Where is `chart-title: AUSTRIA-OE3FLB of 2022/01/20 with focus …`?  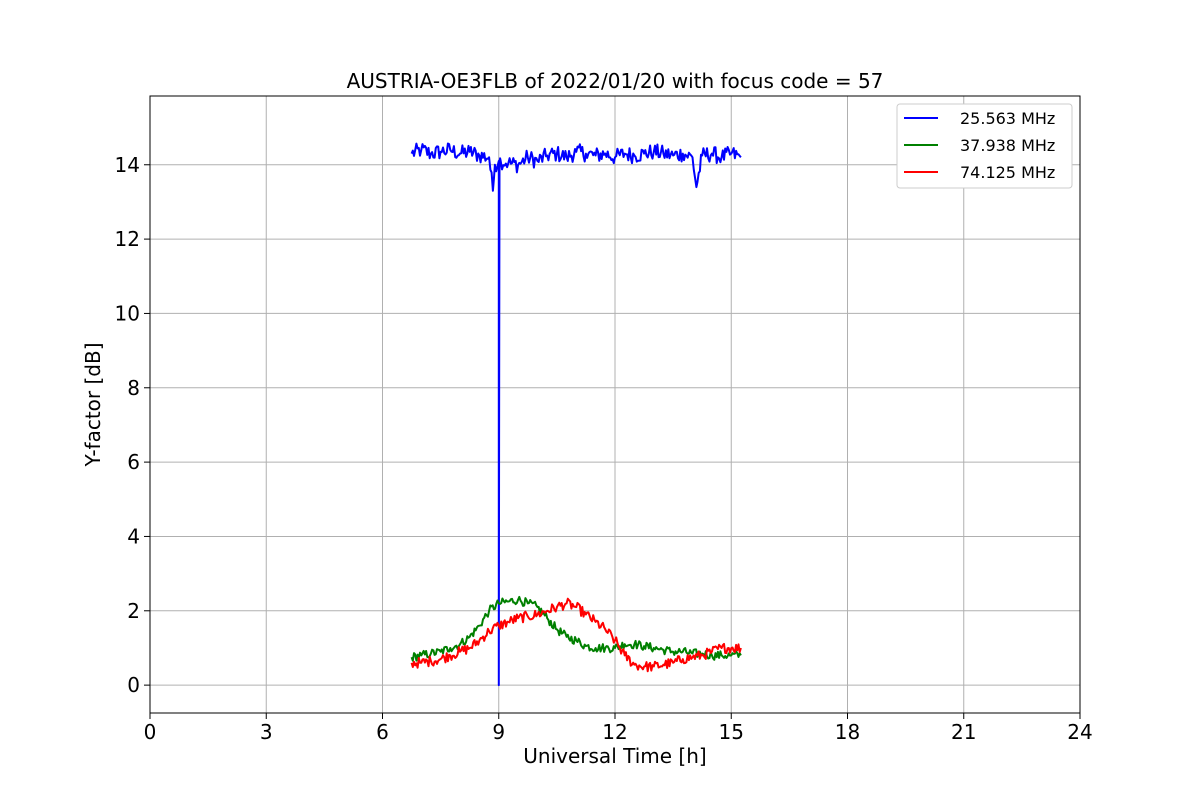 chart-title: AUSTRIA-OE3FLB of 2022/01/20 with focus … is located at coordinates (615, 81).